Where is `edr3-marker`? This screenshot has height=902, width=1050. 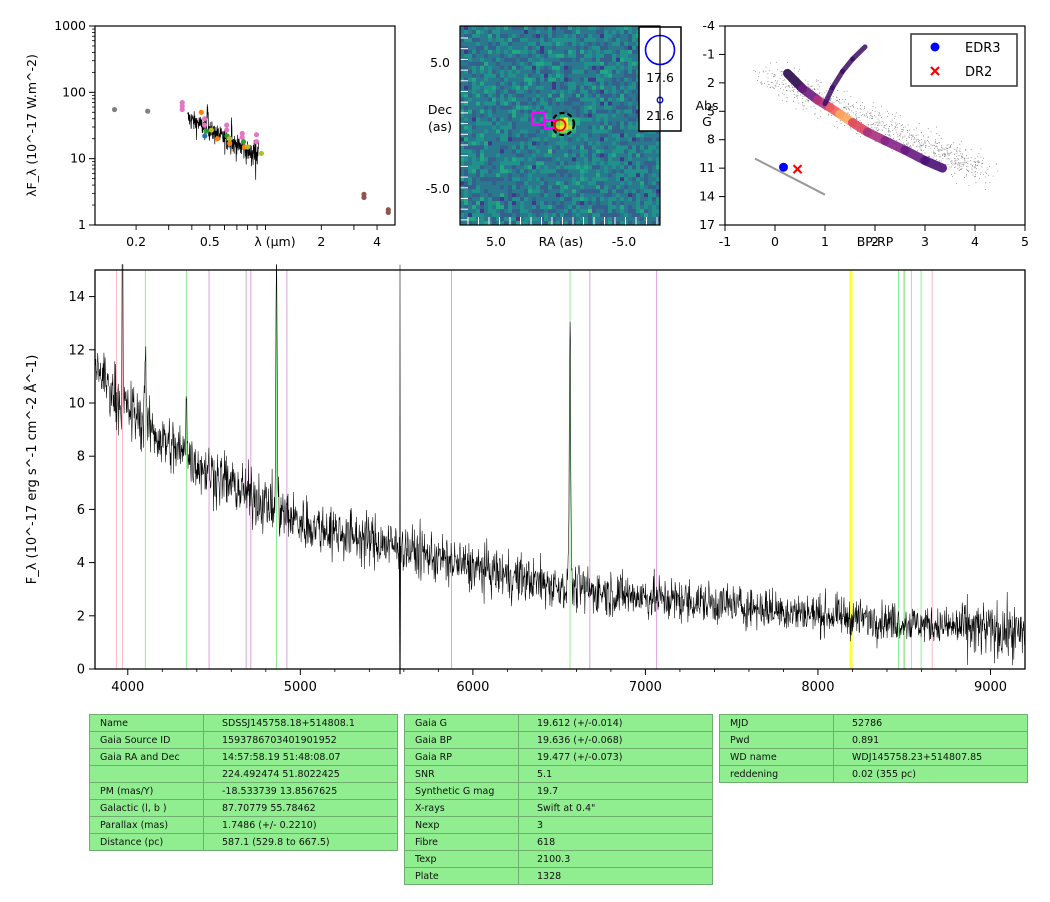
edr3-marker is located at coordinates (783, 167).